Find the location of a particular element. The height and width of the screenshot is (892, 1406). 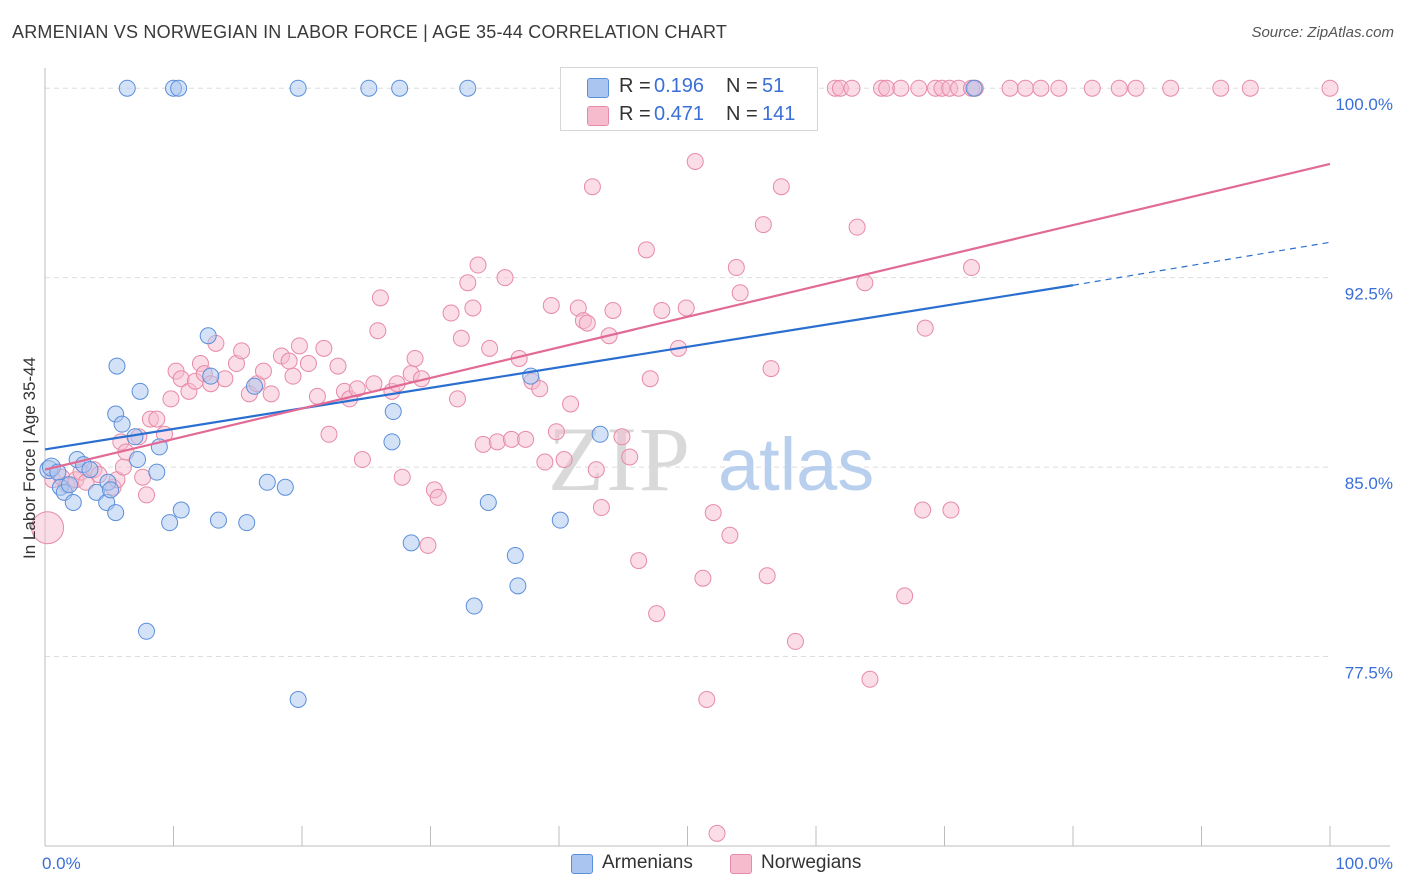

y-tick-label: 85.0% is located at coordinates (1369, 483).